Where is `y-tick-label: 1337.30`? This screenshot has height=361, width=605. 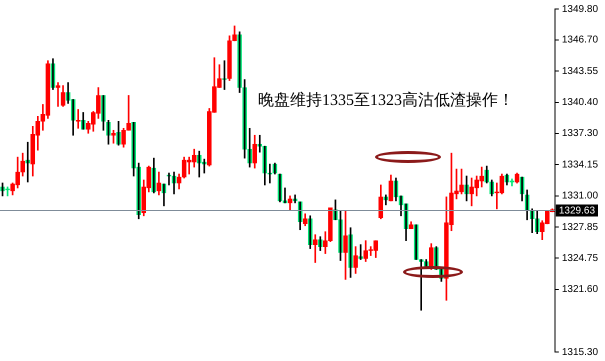
y-tick-label: 1337.30 is located at coordinates (580, 134).